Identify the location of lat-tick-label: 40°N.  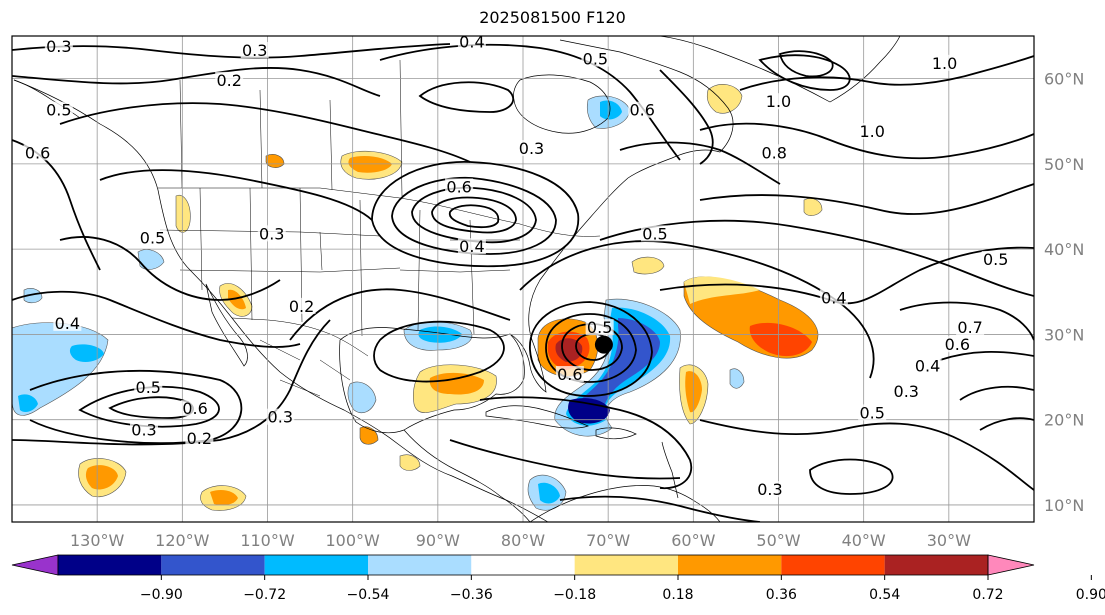
(1064, 249).